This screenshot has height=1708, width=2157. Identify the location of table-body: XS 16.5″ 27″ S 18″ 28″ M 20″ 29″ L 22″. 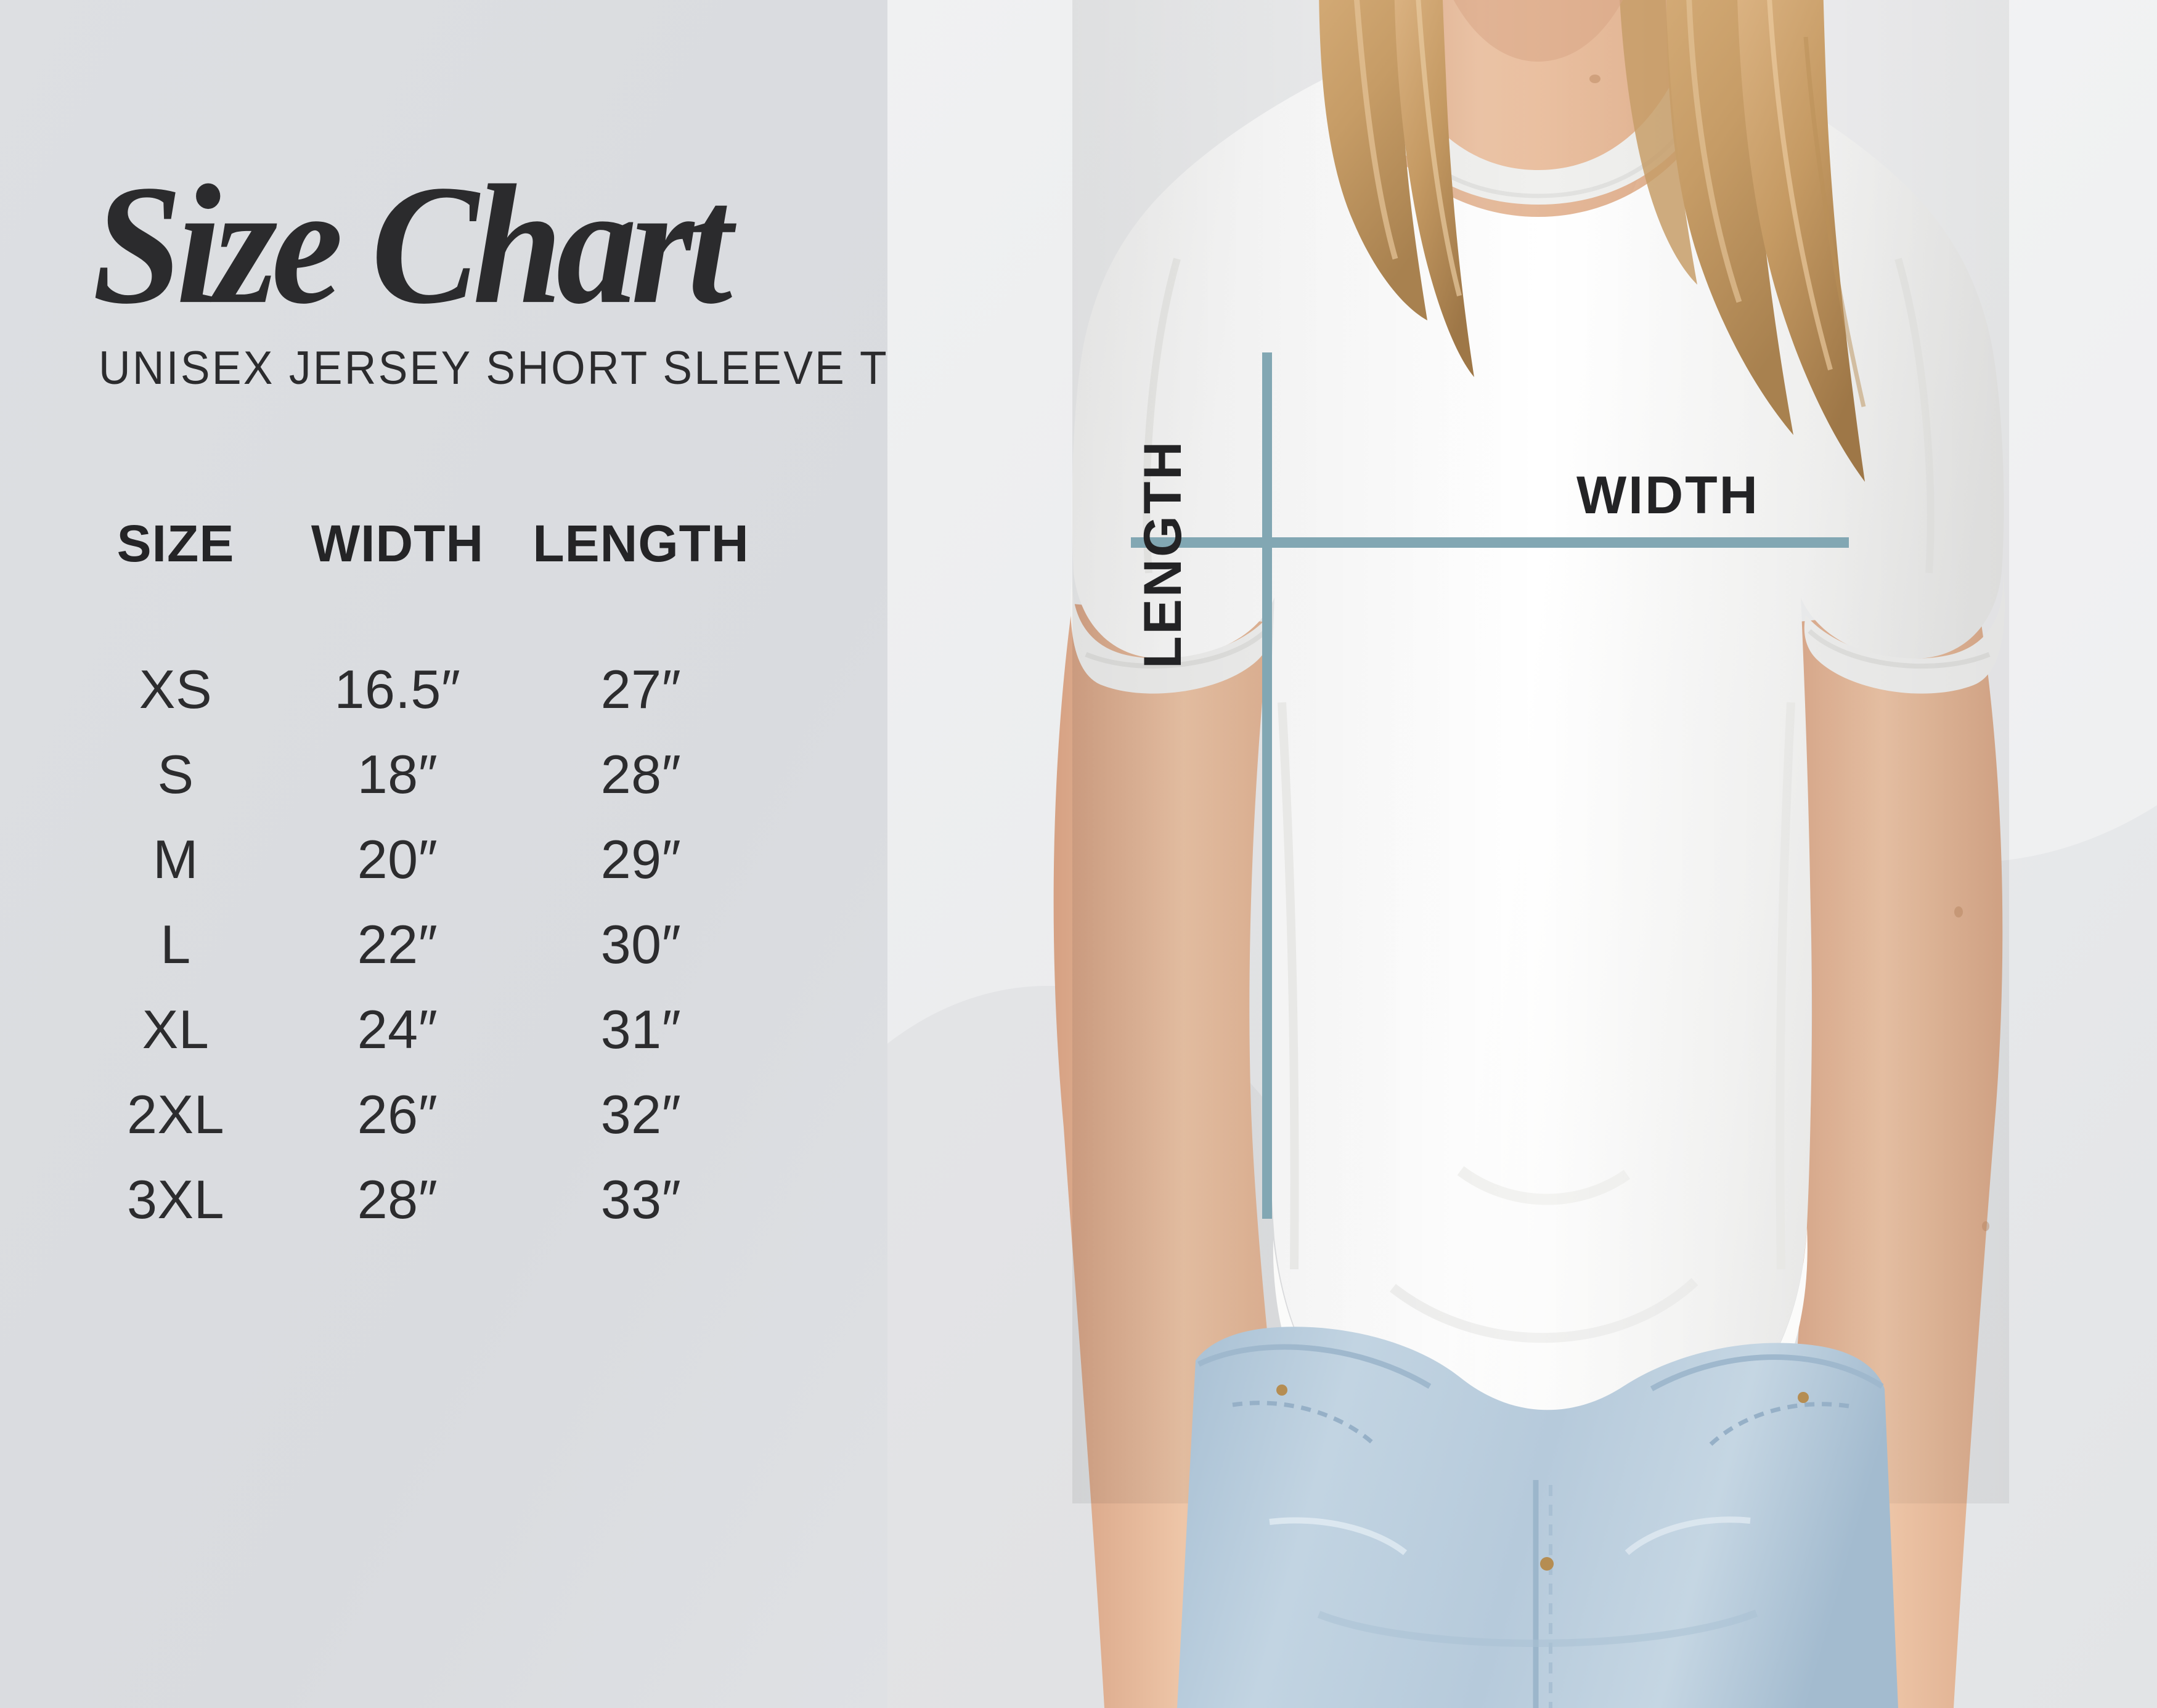
(438, 944).